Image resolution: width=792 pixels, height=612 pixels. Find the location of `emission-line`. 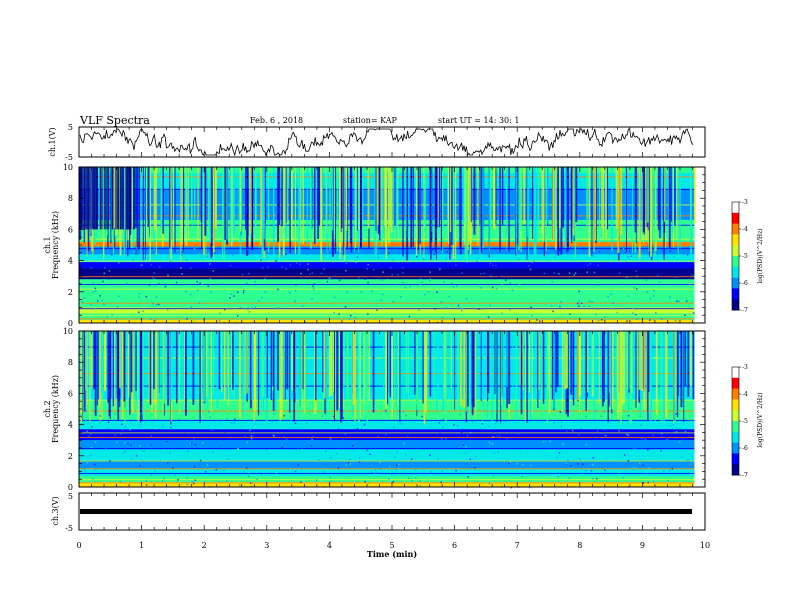

emission-line is located at coordinates (387, 420).